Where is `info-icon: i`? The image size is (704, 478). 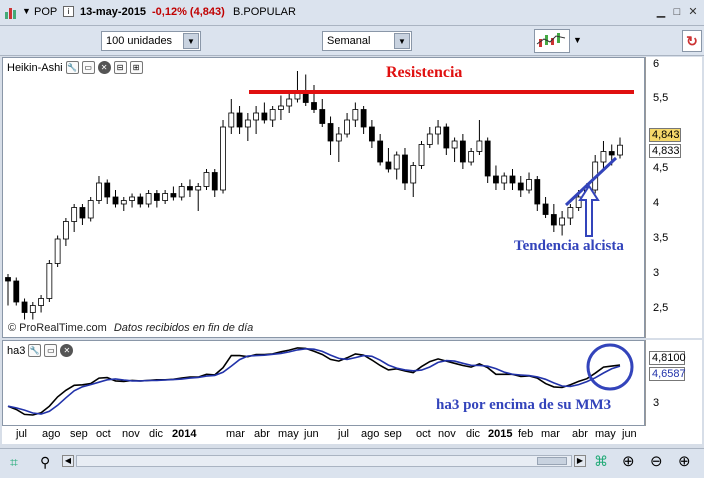
info-icon: i is located at coordinates (68, 11).